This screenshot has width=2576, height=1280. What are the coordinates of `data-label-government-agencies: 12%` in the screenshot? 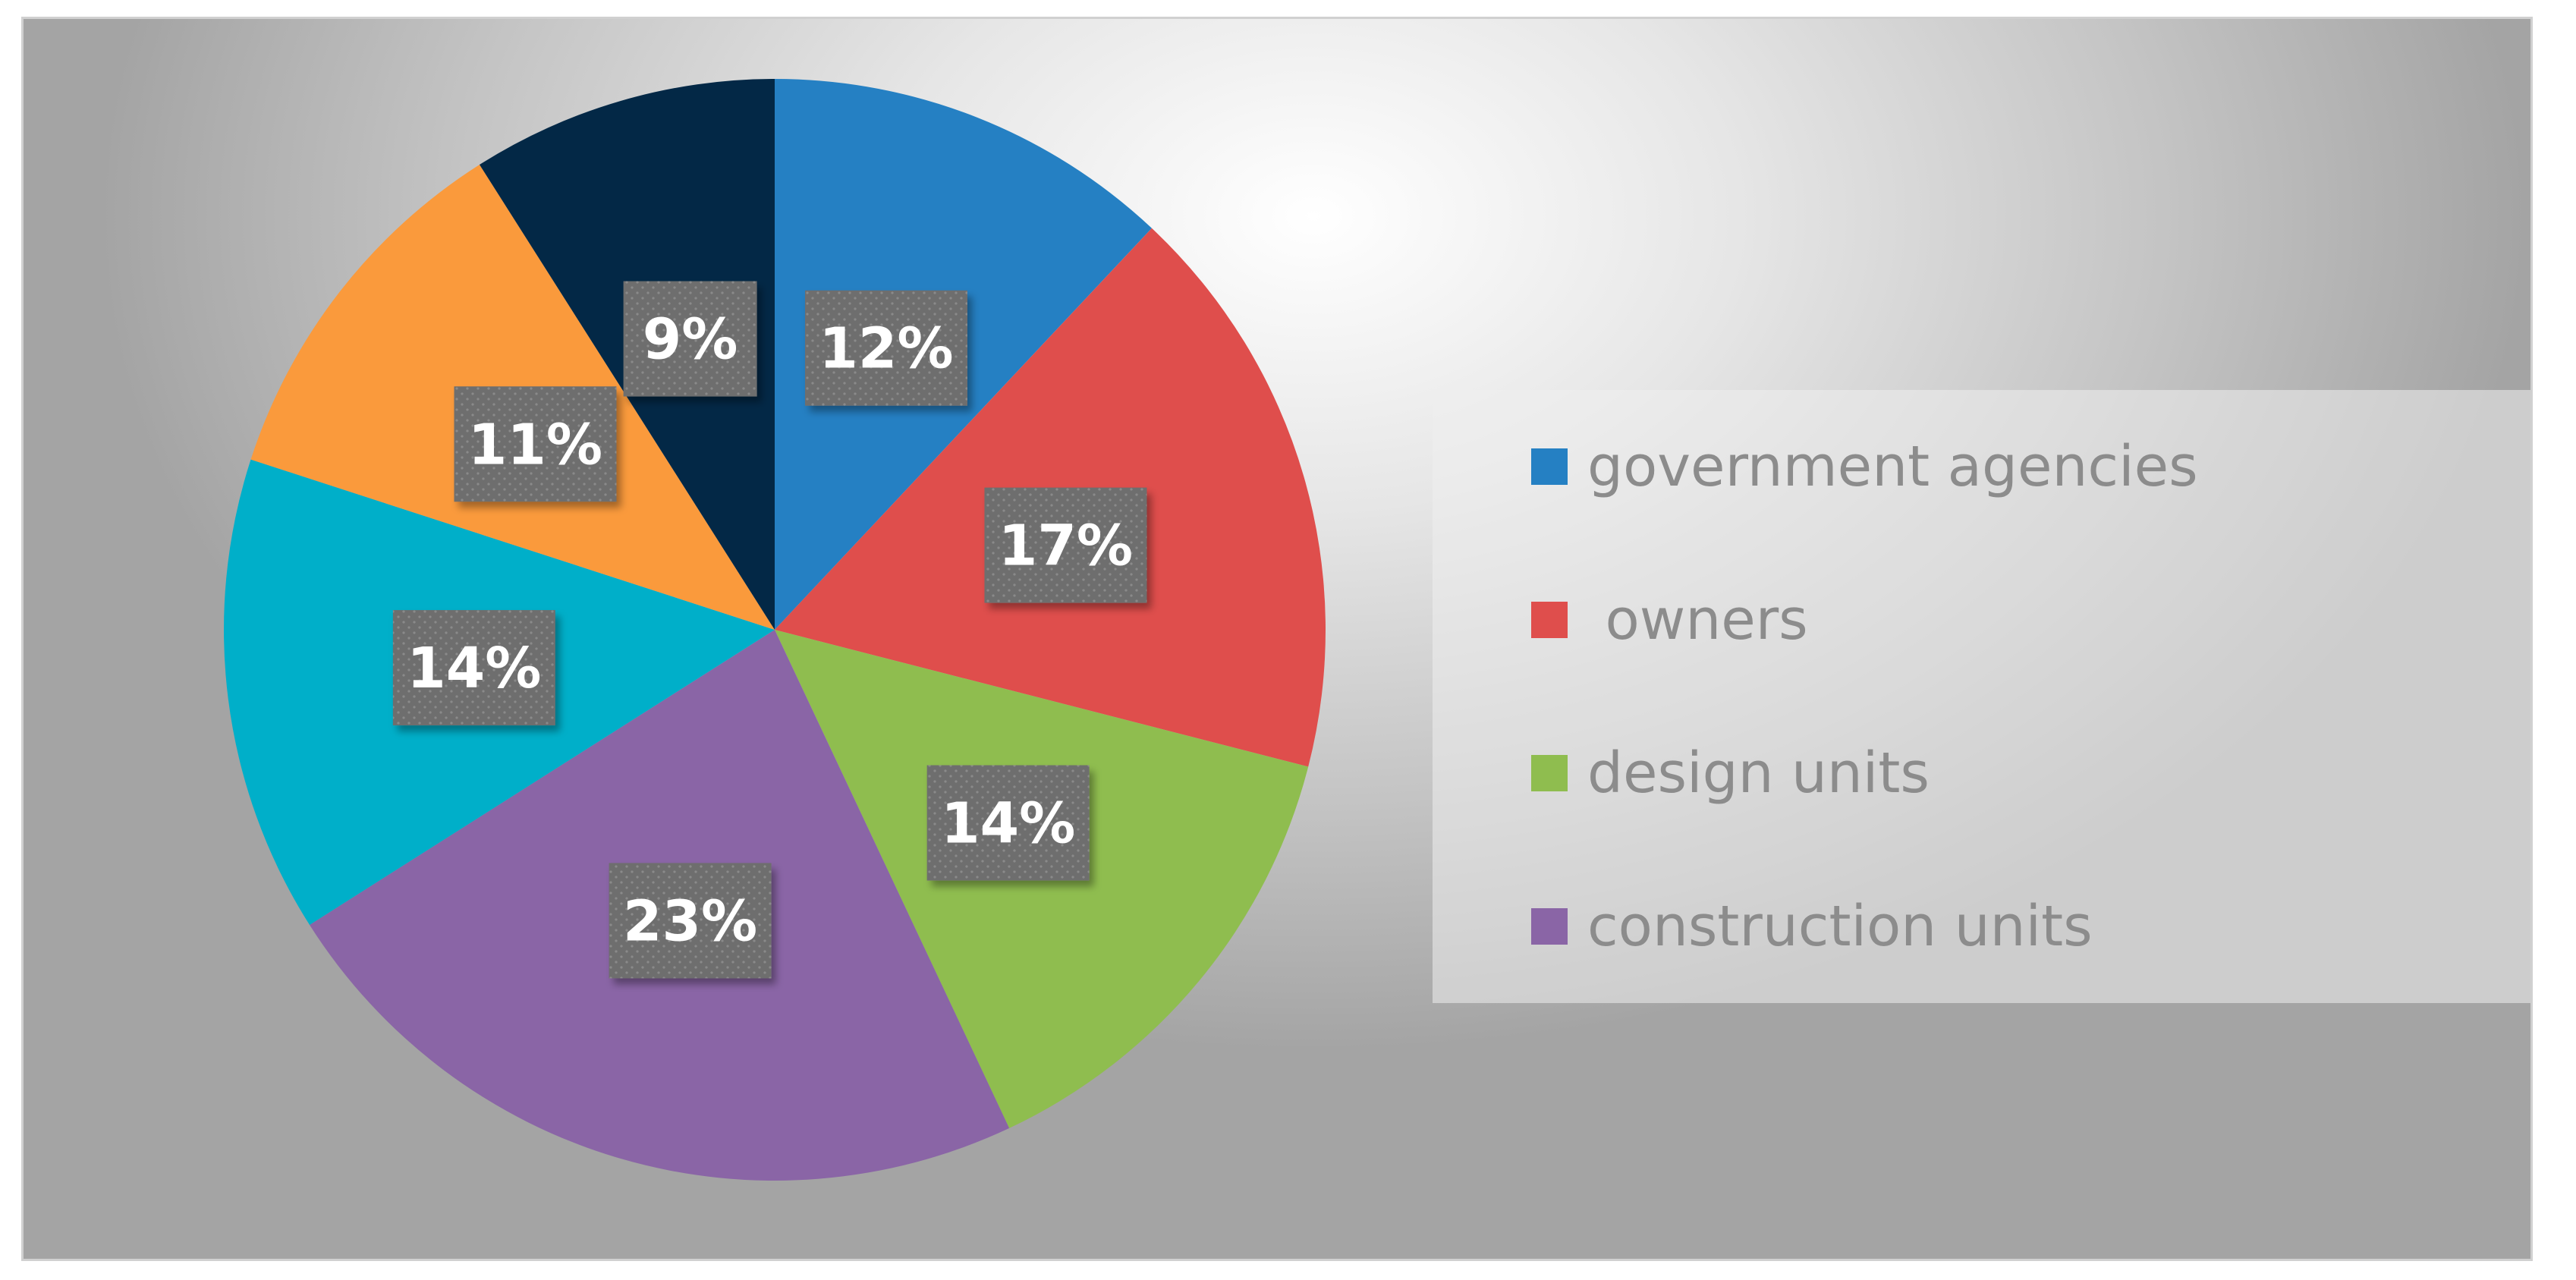 It's located at (885, 348).